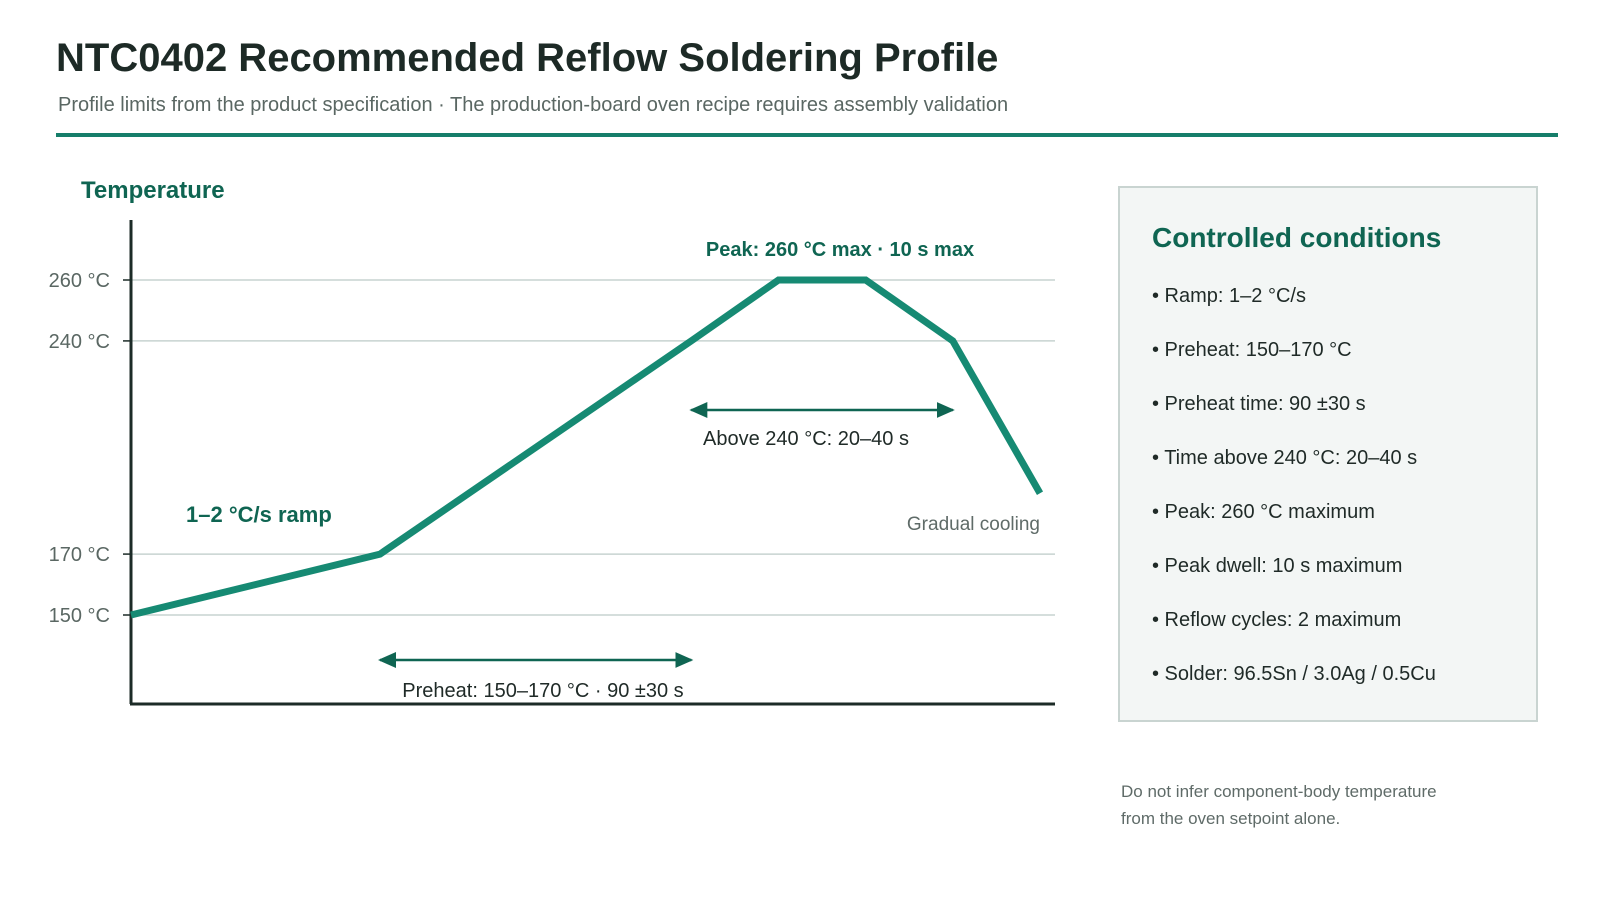 The image size is (1600, 900). I want to click on condition-item-time-above-240: • Time above 240 °C: 20–40 s, so click(1285, 458).